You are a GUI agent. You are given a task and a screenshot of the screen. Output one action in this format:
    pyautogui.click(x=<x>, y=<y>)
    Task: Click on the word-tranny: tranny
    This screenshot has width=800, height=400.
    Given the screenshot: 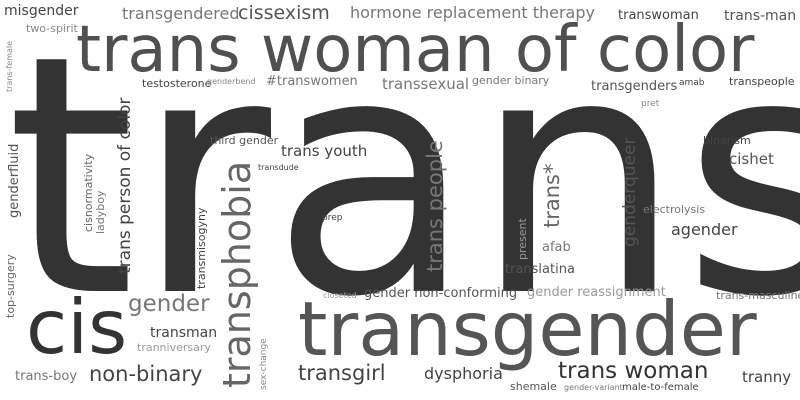 What is the action you would take?
    pyautogui.click(x=767, y=377)
    